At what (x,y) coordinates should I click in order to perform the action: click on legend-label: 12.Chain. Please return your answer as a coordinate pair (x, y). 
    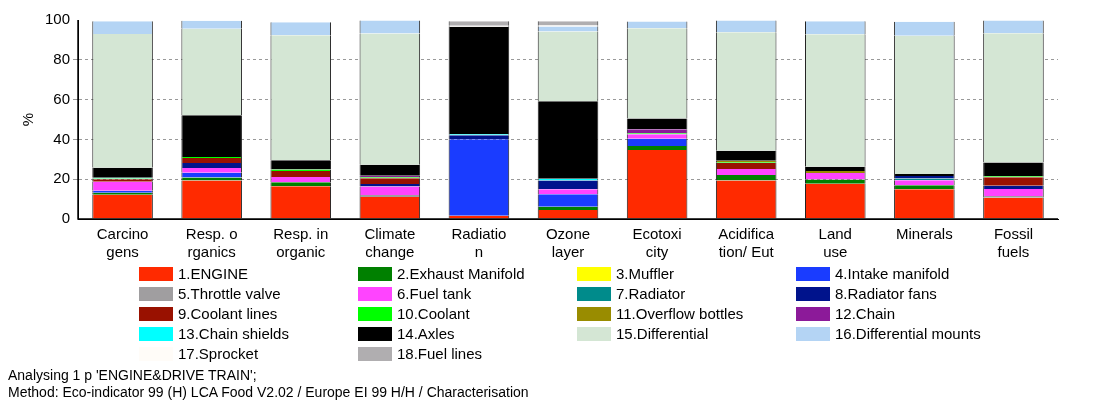
    Looking at the image, I should click on (865, 313).